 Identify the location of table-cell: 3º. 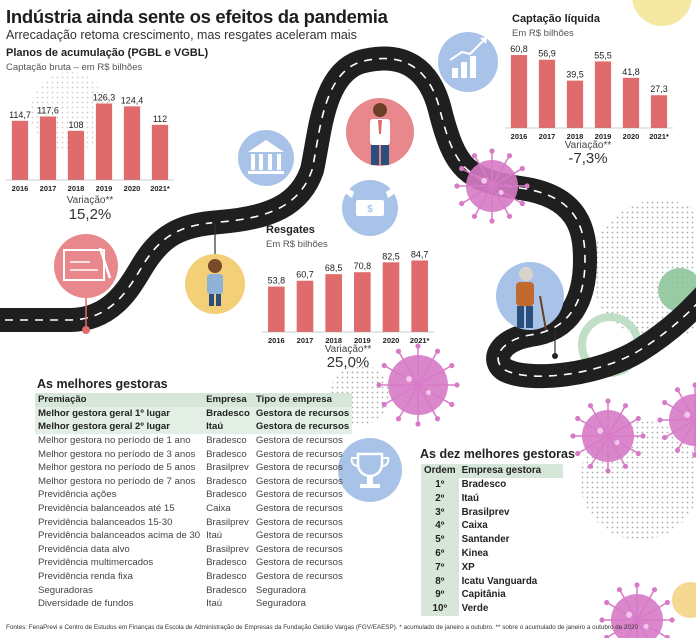
(440, 512).